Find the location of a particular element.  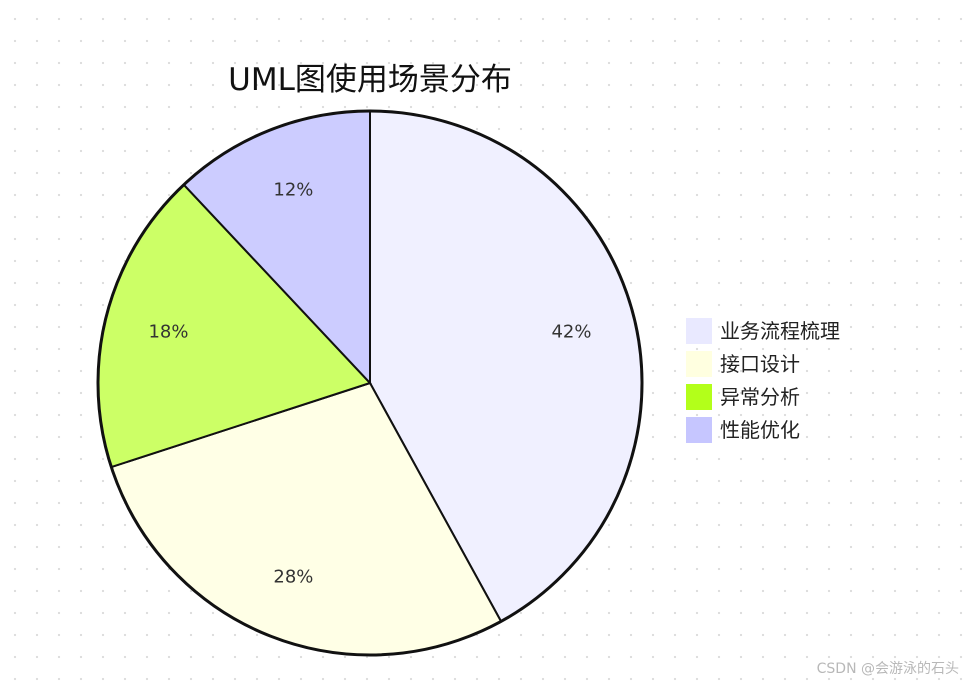

legend-label-4: 性能优化 is located at coordinates (760, 430).